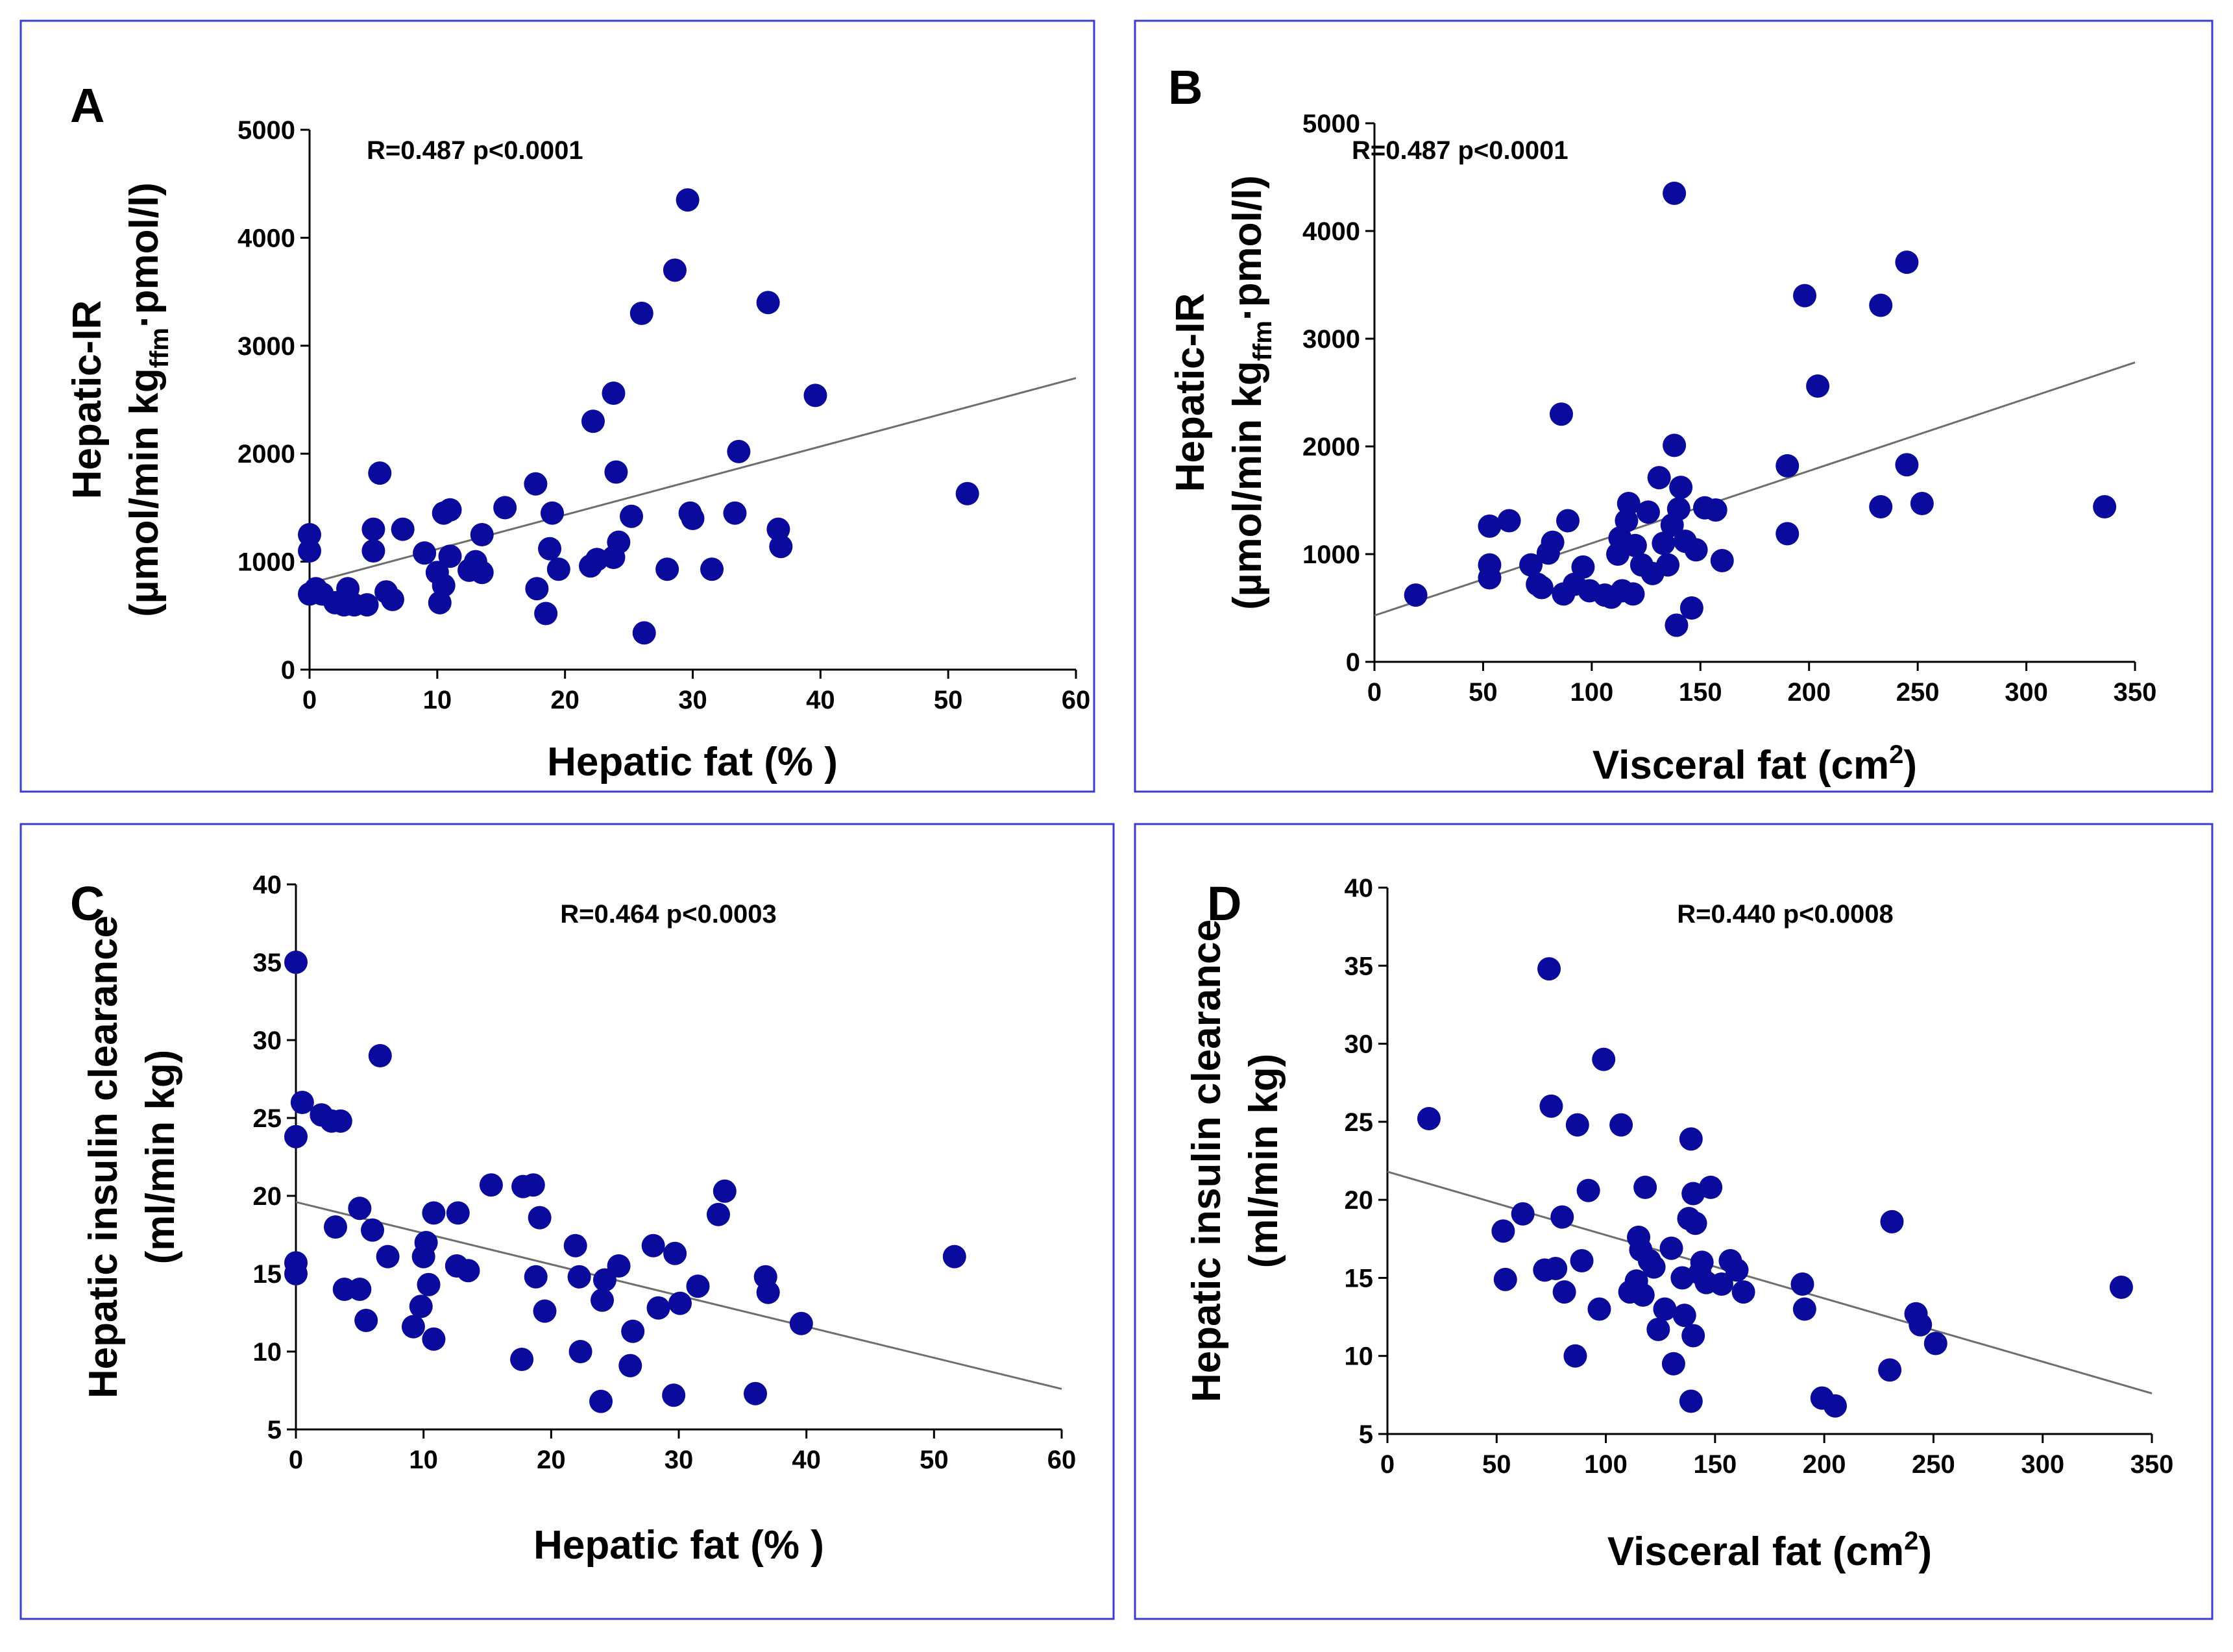  What do you see at coordinates (1263, 341) in the screenshot?
I see `panel-b-y-units-sub: ffm` at bounding box center [1263, 341].